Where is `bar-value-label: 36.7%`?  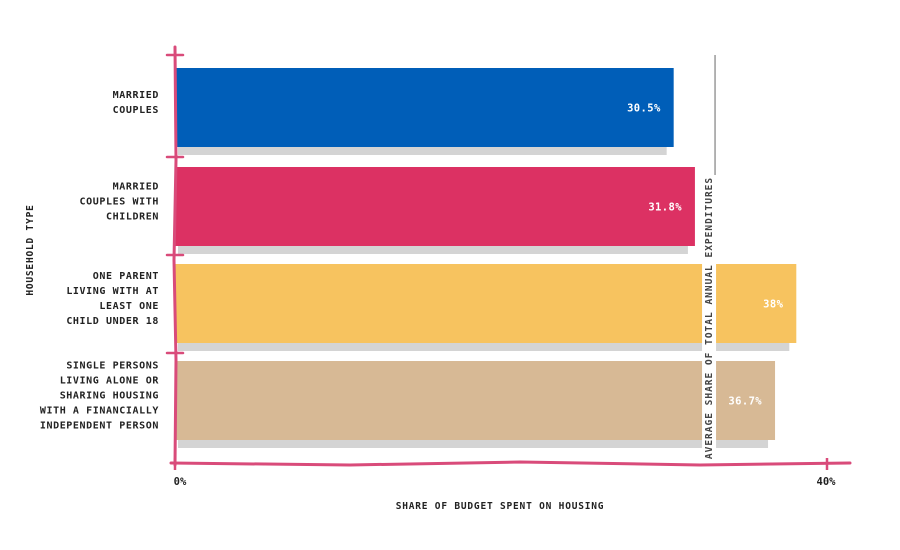
bar-value-label: 36.7% is located at coordinates (745, 402).